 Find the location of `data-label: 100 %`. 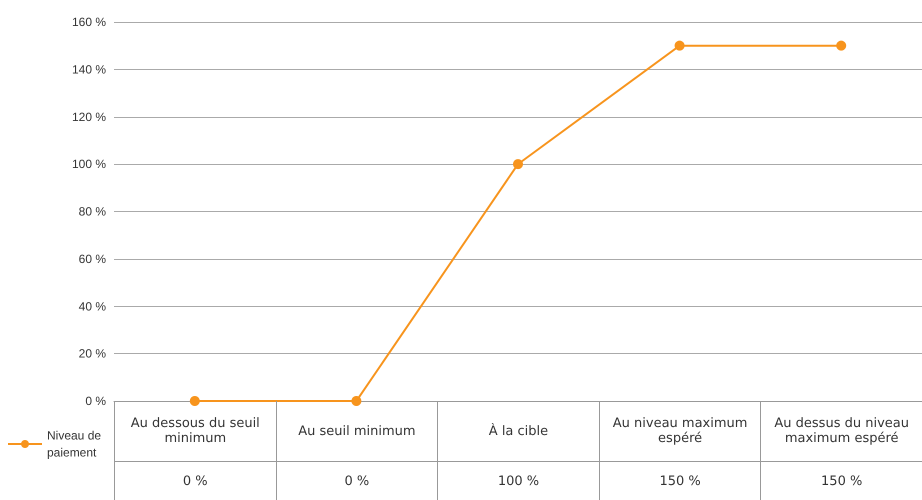

data-label: 100 % is located at coordinates (518, 480).